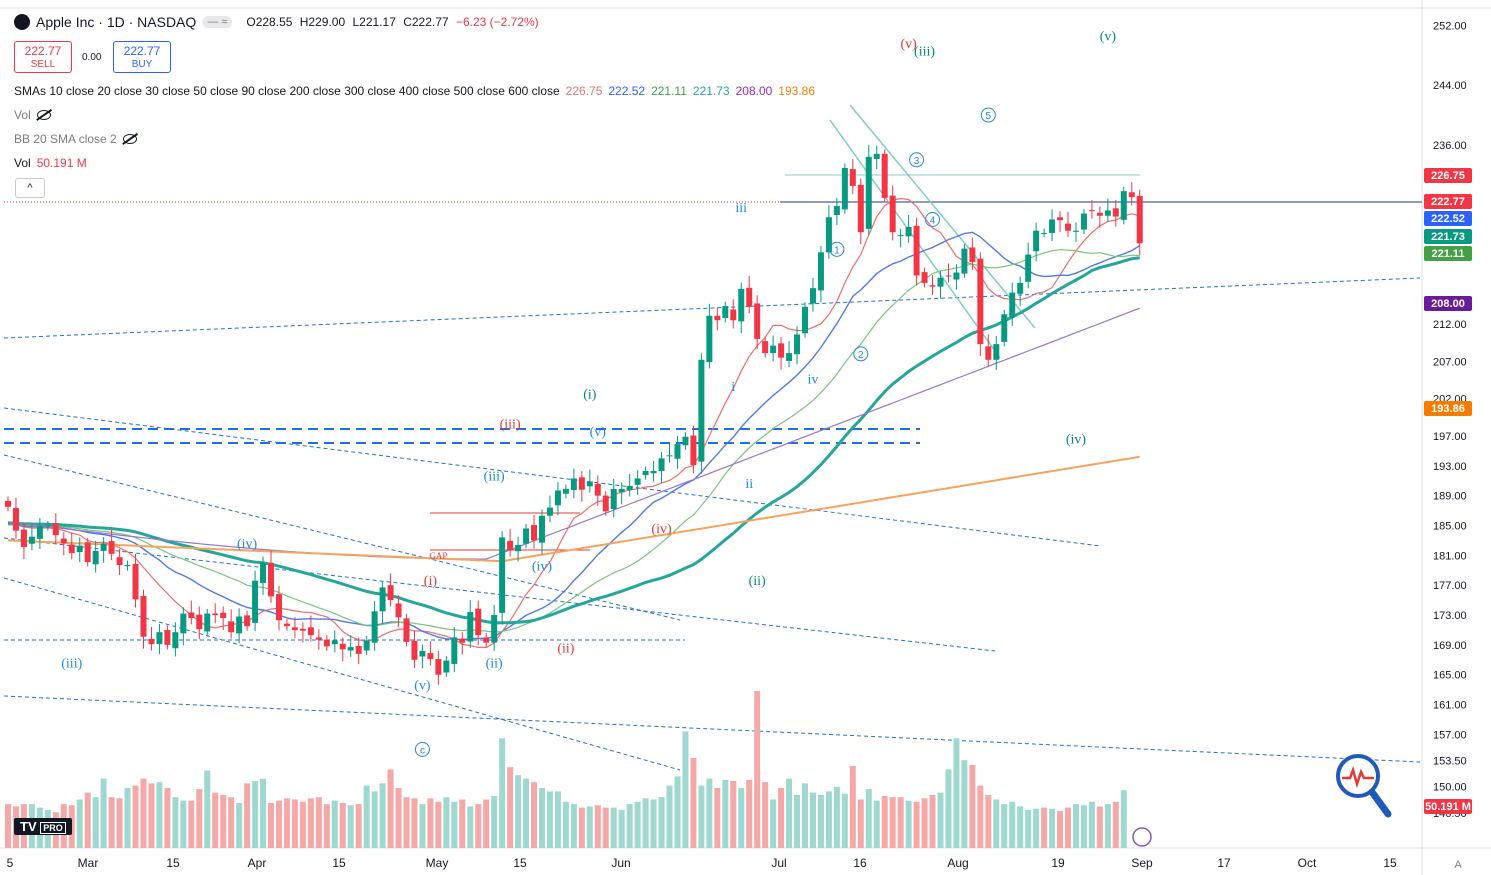 Image resolution: width=1491 pixels, height=875 pixels. Describe the element at coordinates (32, 115) in the screenshot. I see `vol-legend: Vol` at that location.